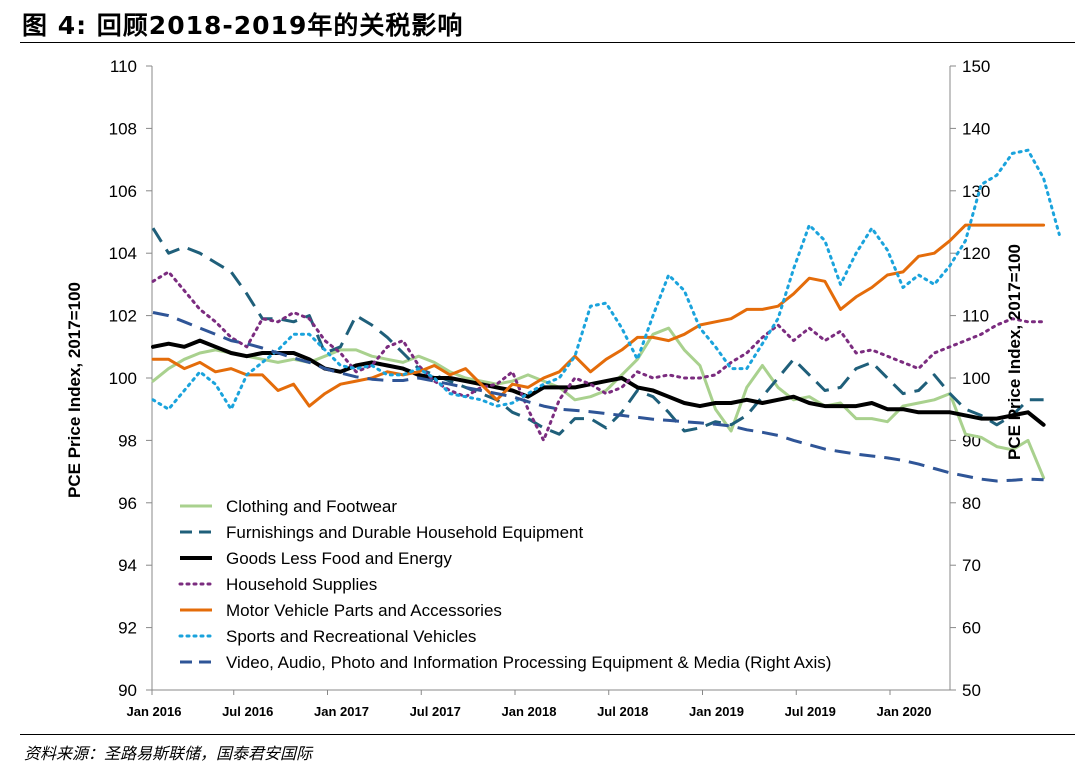  I want to click on legend-label: Household Supplies, so click(301, 584).